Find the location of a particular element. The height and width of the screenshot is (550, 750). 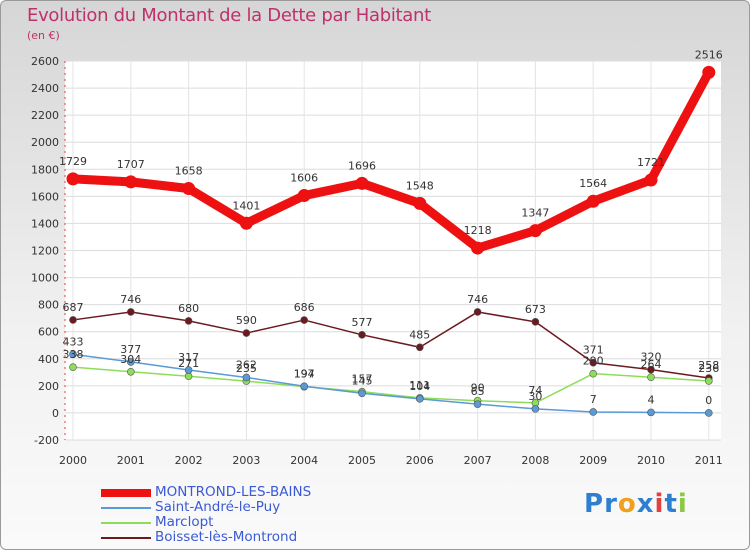

data-label: 320 is located at coordinates (651, 357).